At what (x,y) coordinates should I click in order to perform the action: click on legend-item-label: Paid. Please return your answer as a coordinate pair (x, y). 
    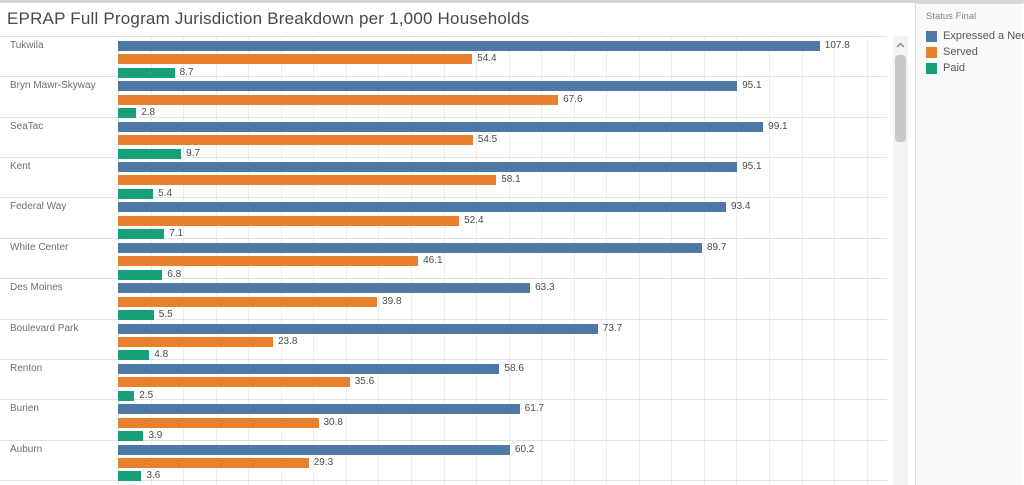
    Looking at the image, I should click on (954, 68).